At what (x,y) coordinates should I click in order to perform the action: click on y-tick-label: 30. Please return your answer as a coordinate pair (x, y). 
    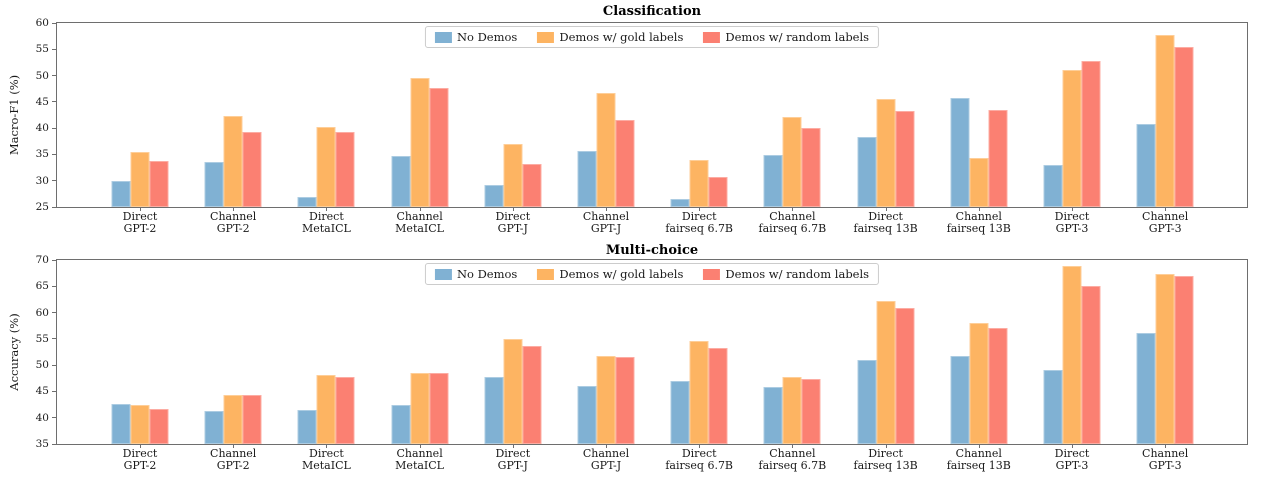
    Looking at the image, I should click on (42, 180).